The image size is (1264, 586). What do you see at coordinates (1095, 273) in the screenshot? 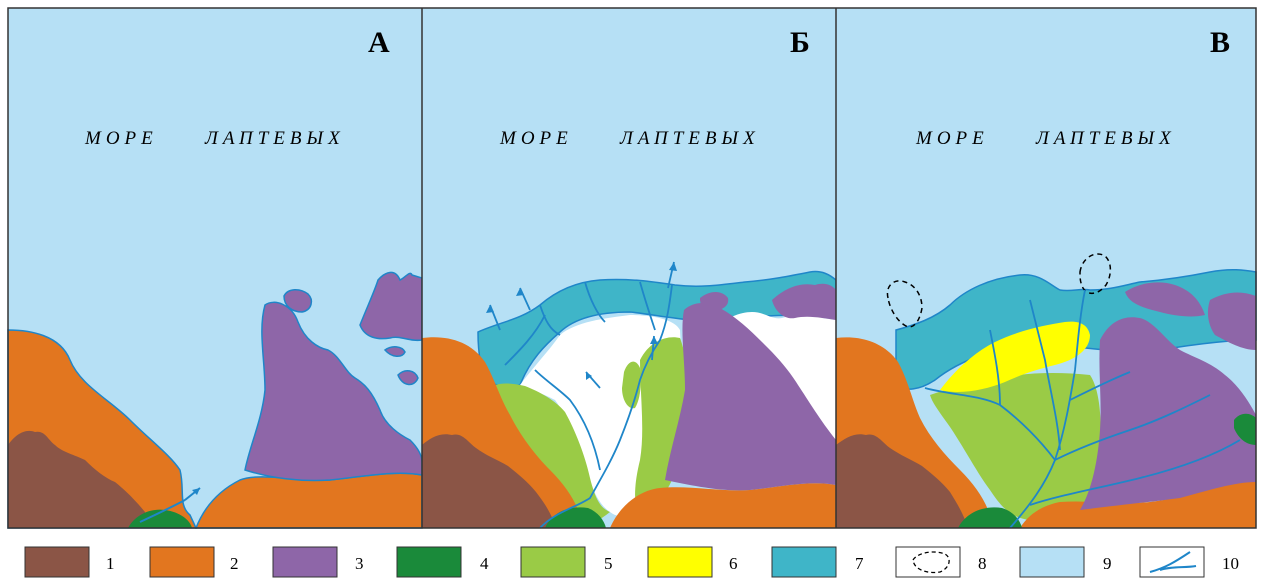
I see `panel-v-dashed-contour-right` at bounding box center [1095, 273].